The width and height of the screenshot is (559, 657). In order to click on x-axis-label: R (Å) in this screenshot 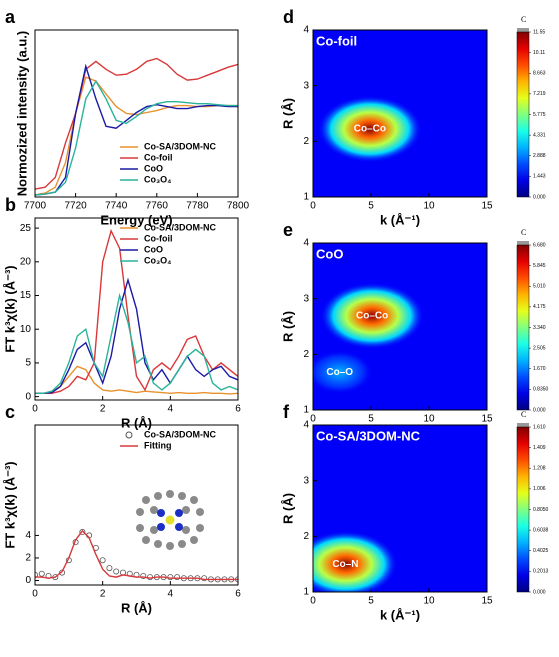, I will do `click(136, 607)`.